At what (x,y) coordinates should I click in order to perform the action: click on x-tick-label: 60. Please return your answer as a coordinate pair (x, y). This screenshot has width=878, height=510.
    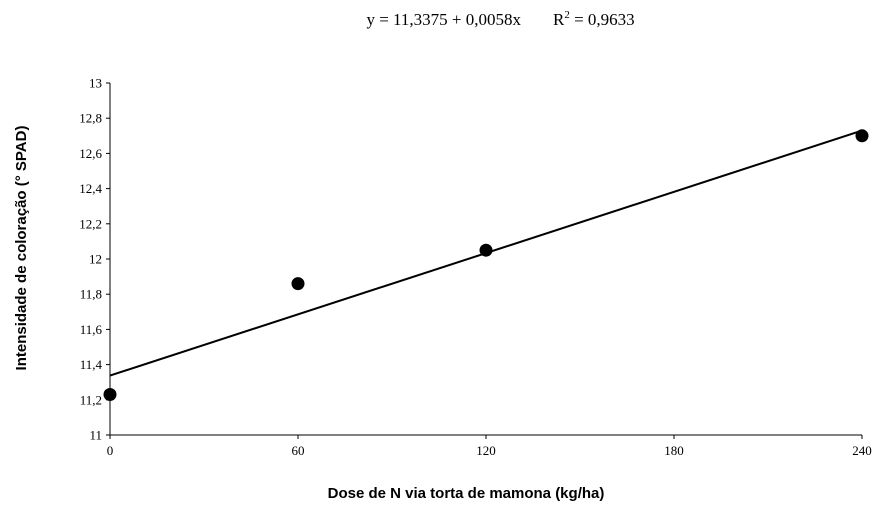
    Looking at the image, I should click on (298, 450).